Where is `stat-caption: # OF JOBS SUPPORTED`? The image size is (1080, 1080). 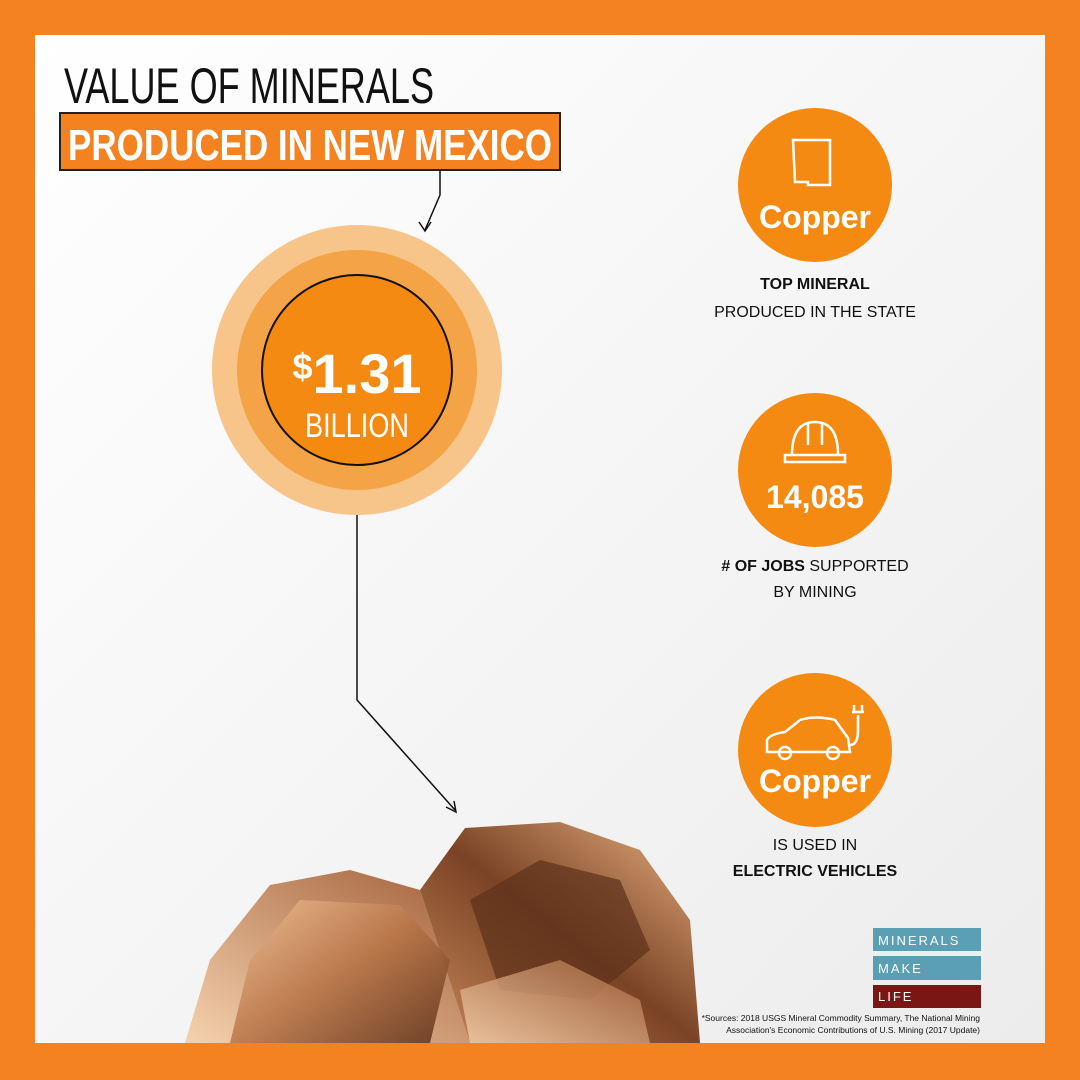
stat-caption: # OF JOBS SUPPORTED is located at coordinates (814, 566).